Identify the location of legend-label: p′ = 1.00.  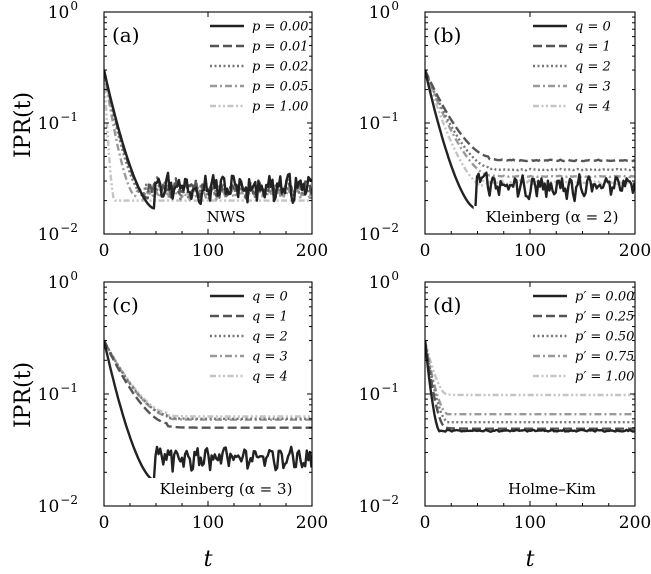
(604, 377).